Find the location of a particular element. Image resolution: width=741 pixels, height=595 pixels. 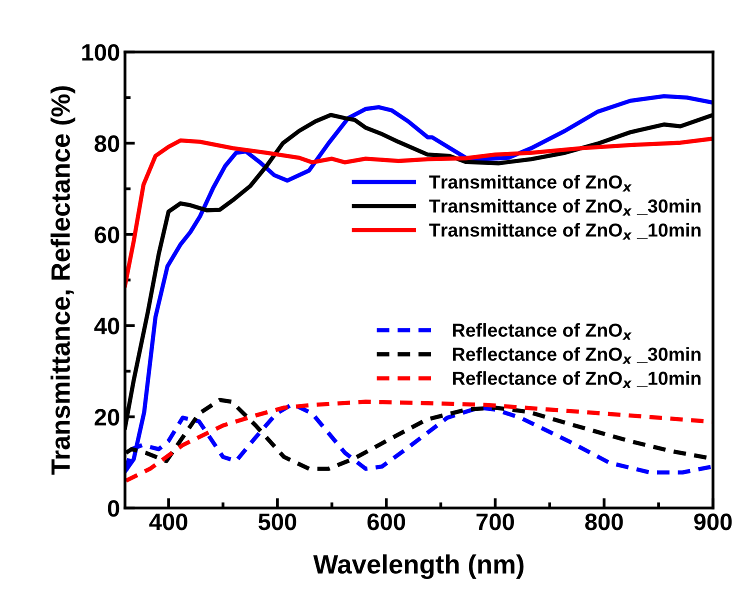

y-tick-label: 60 is located at coordinates (107, 235).